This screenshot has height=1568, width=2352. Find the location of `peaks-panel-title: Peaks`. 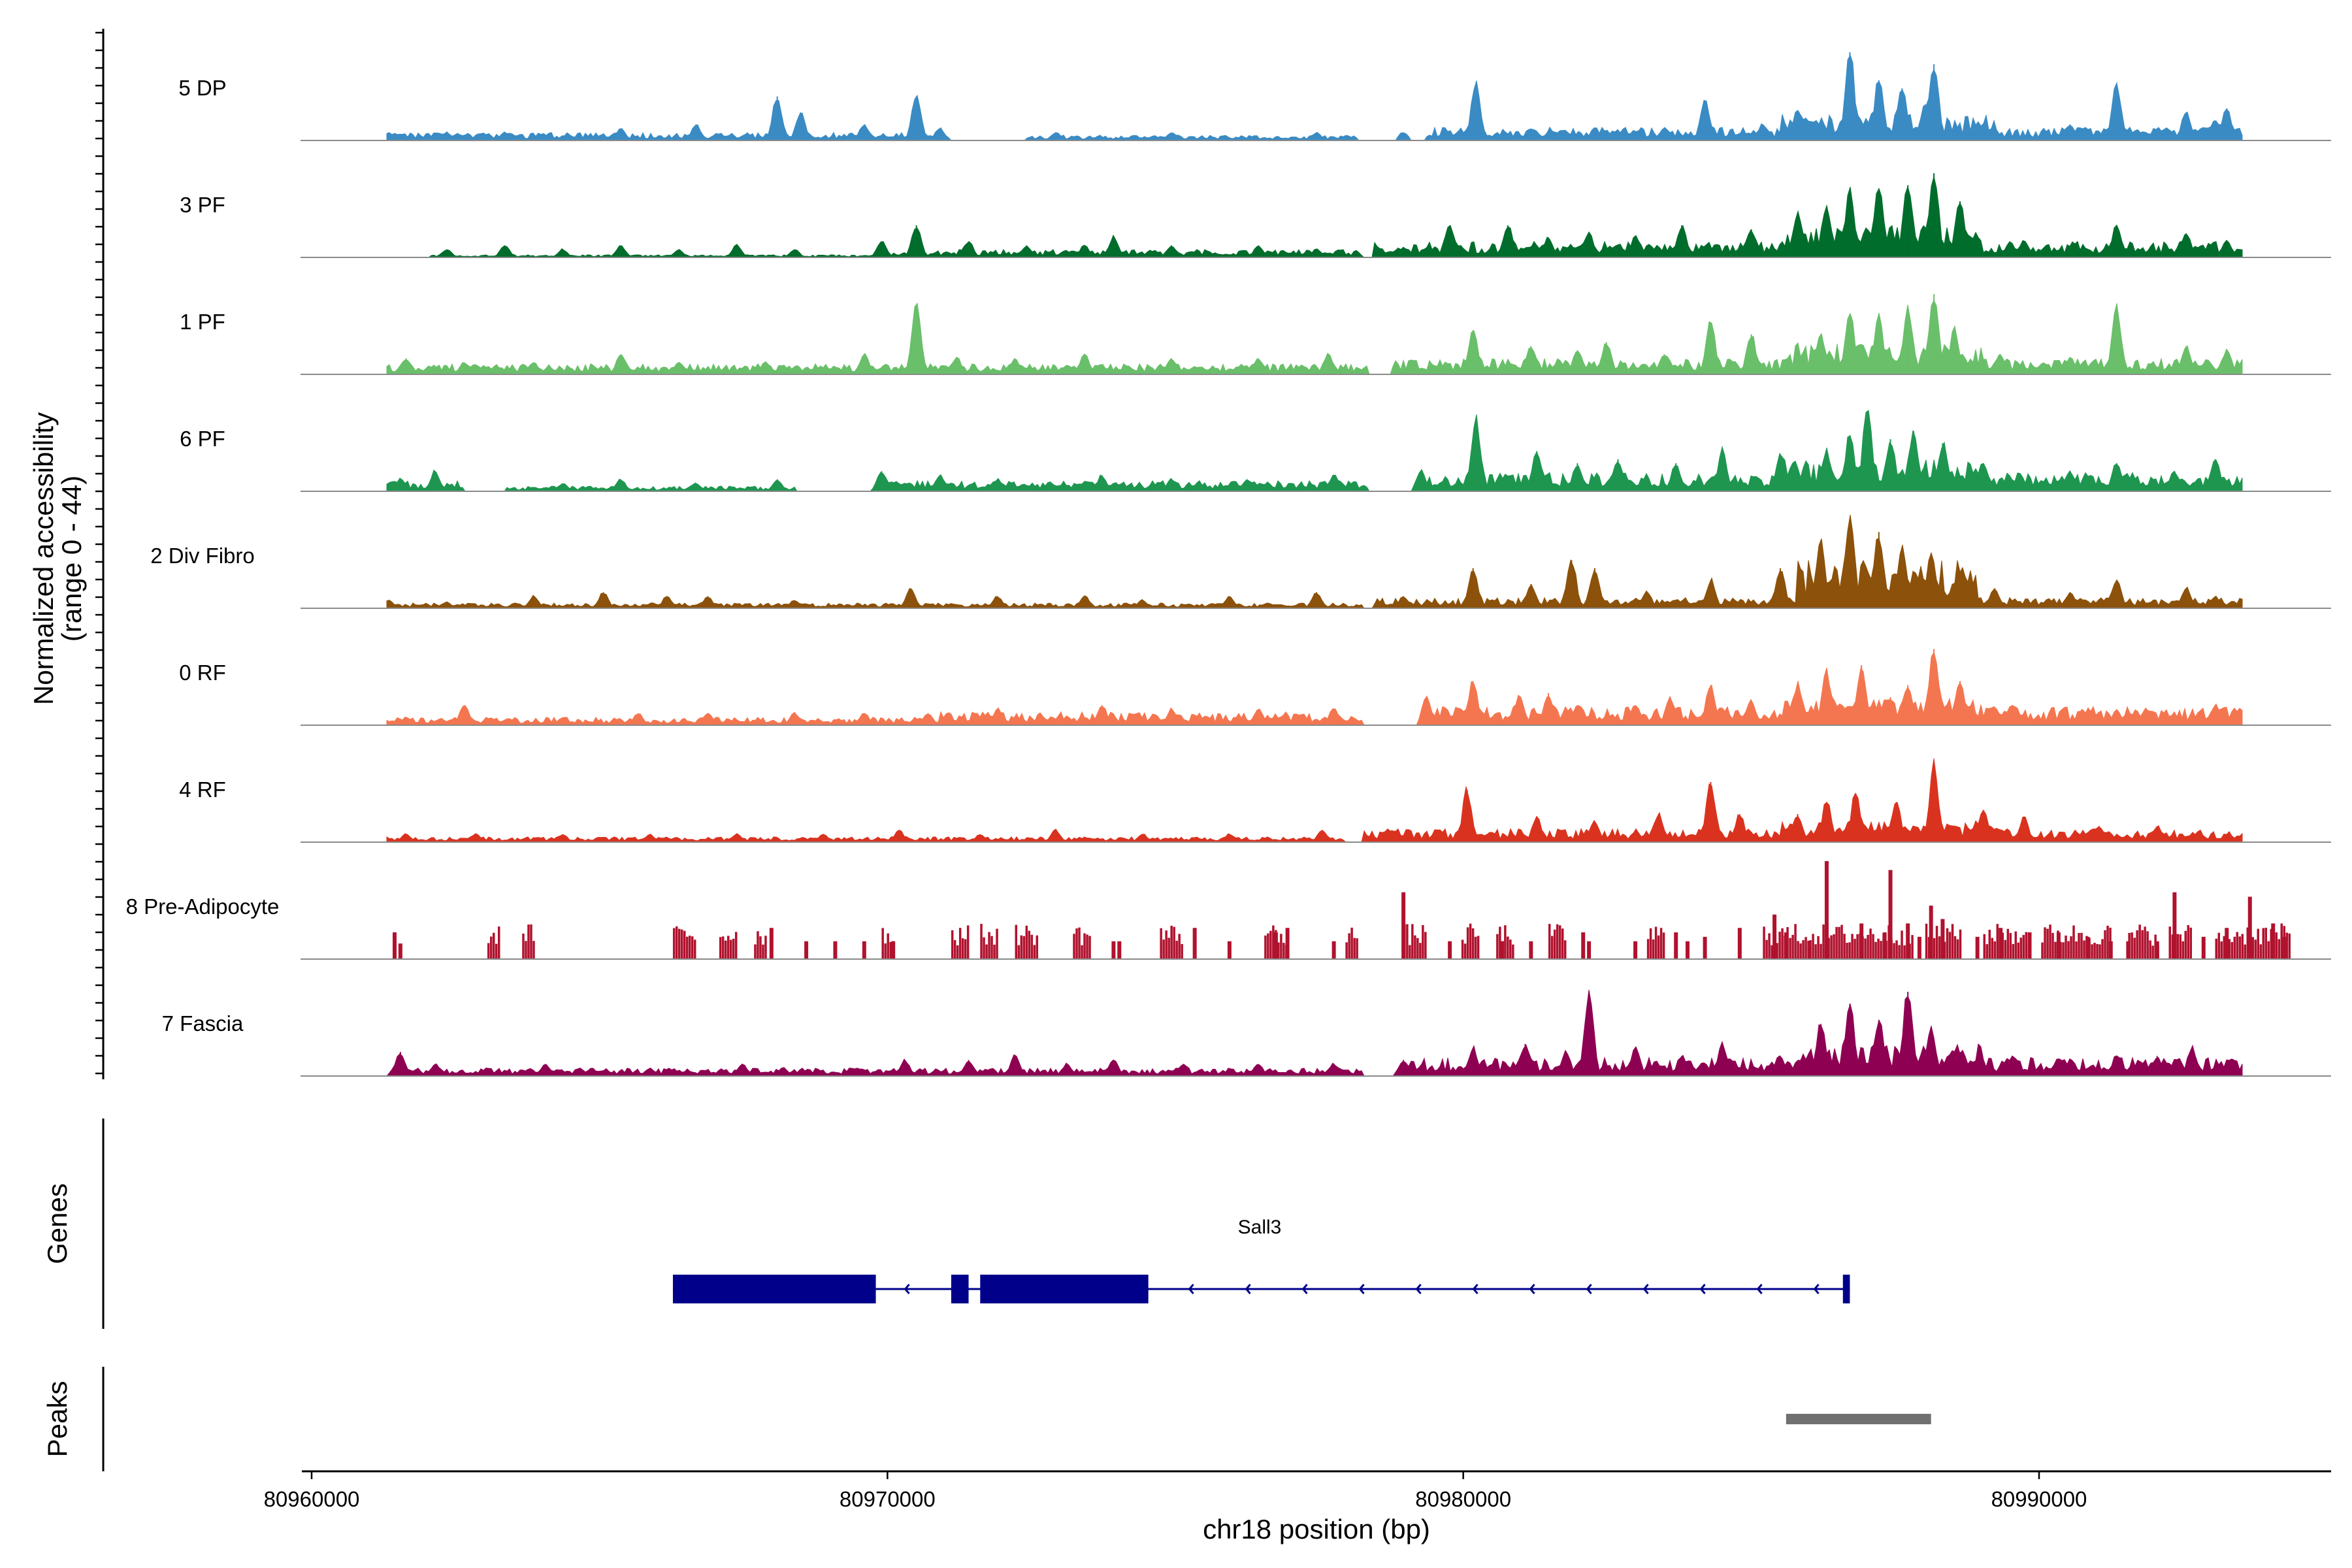

peaks-panel-title: Peaks is located at coordinates (57, 1419).